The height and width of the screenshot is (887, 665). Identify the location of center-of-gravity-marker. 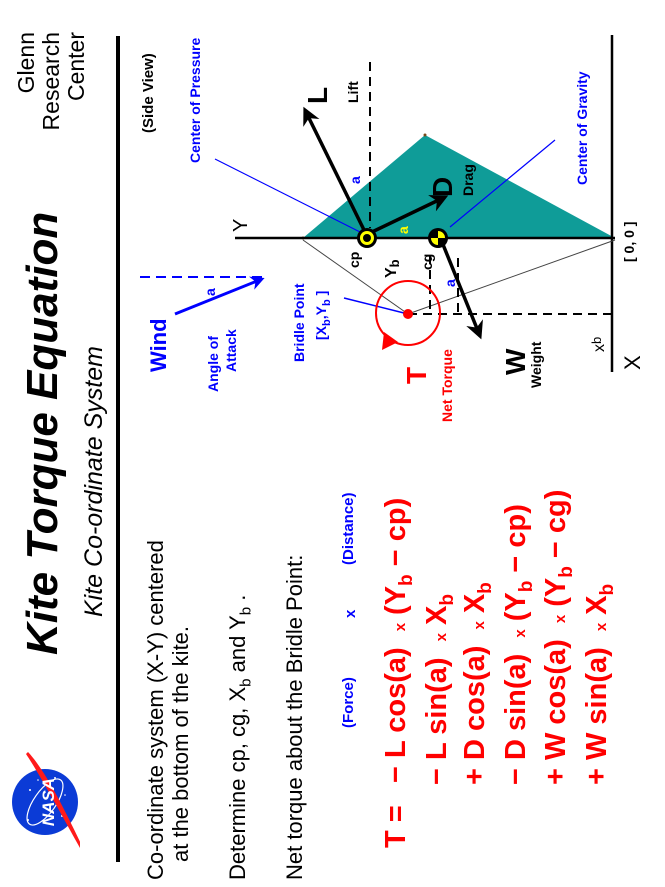
(438, 238).